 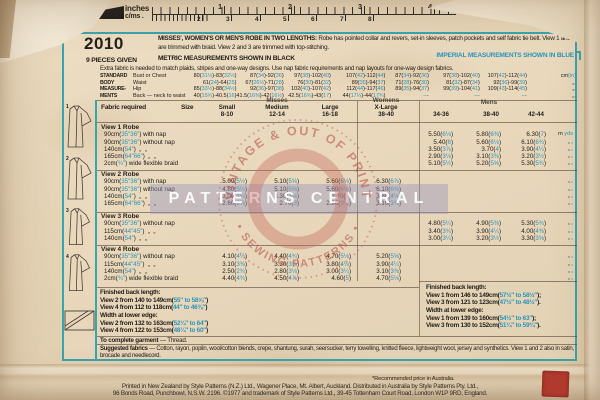 What do you see at coordinates (219, 82) in the screenshot?
I see `measurement-value: 61(24)-64(25)` at bounding box center [219, 82].